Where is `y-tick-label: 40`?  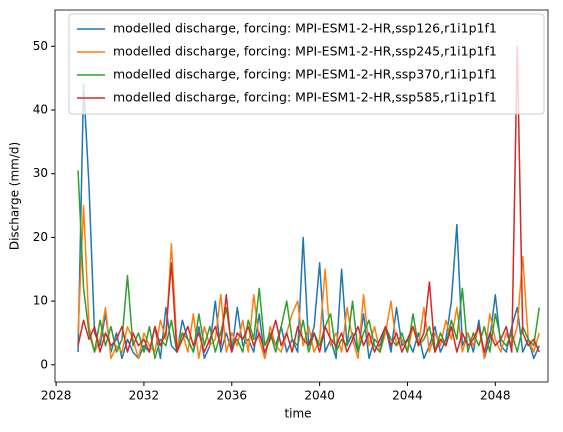
y-tick-label: 40 is located at coordinates (40, 110).